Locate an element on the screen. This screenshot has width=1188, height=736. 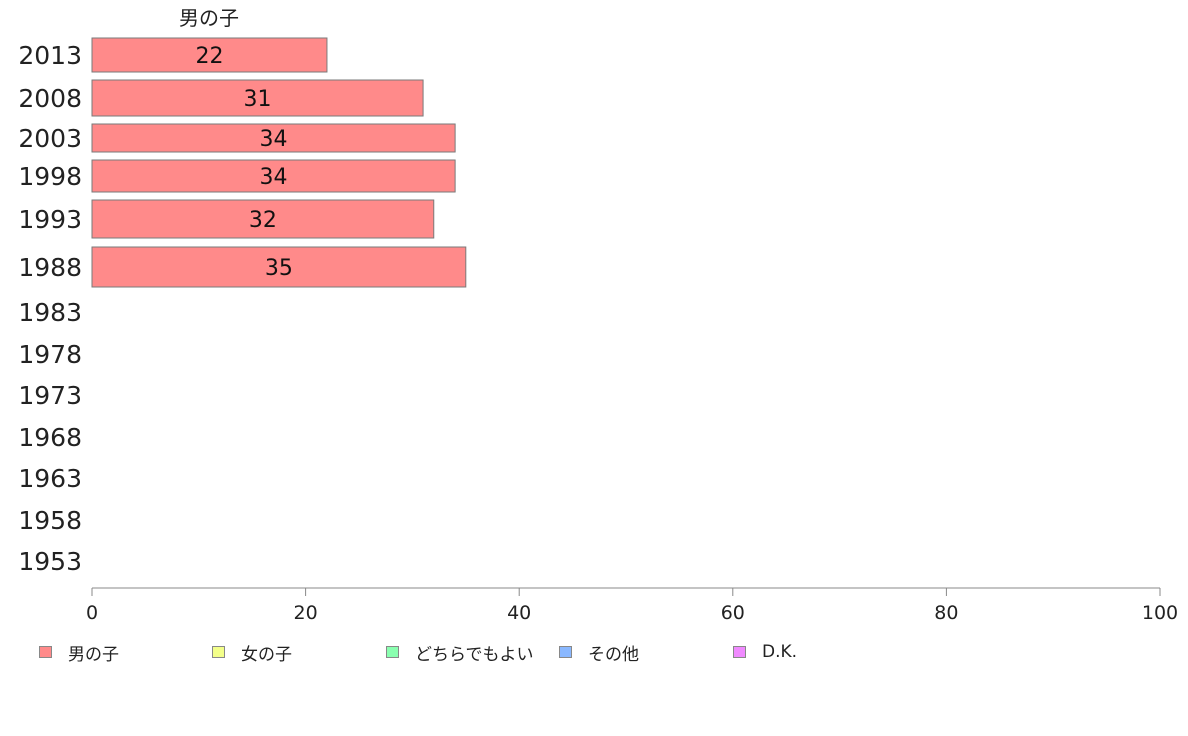
y-tick-label-1973: 1973 is located at coordinates (50, 395).